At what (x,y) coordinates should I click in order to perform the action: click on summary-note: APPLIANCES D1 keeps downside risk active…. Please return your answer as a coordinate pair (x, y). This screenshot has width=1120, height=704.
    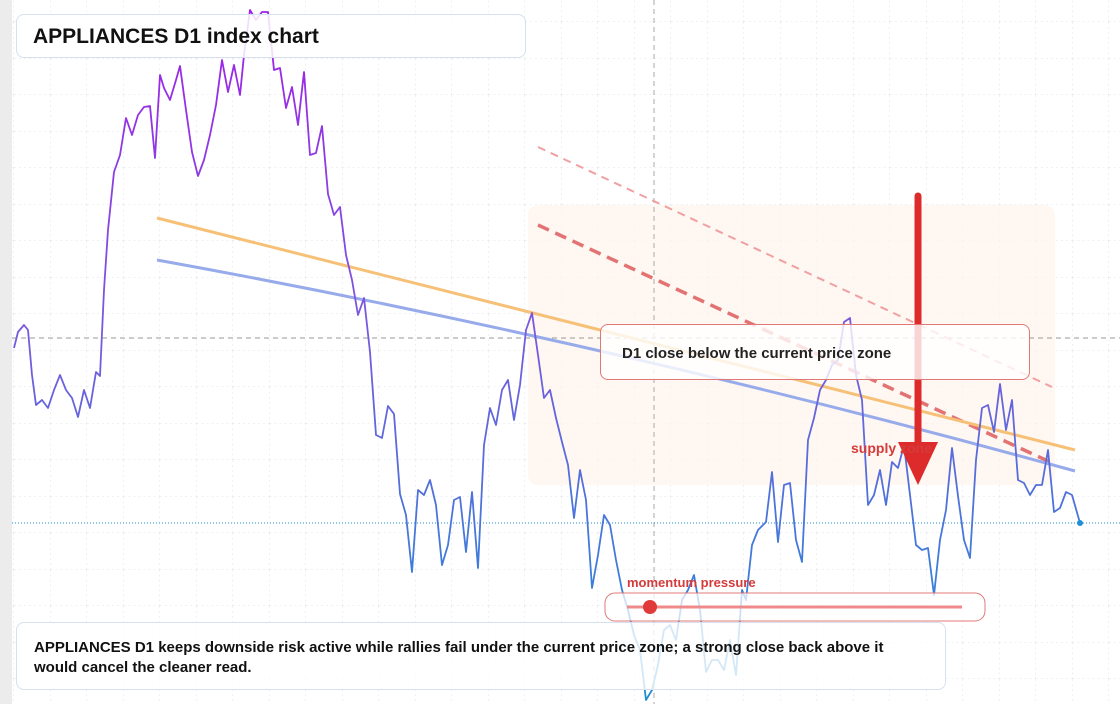
    Looking at the image, I should click on (481, 656).